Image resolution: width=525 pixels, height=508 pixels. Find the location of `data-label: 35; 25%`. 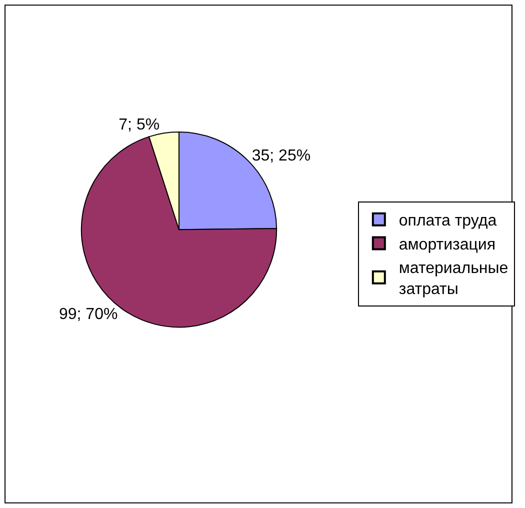

data-label: 35; 25% is located at coordinates (281, 155).